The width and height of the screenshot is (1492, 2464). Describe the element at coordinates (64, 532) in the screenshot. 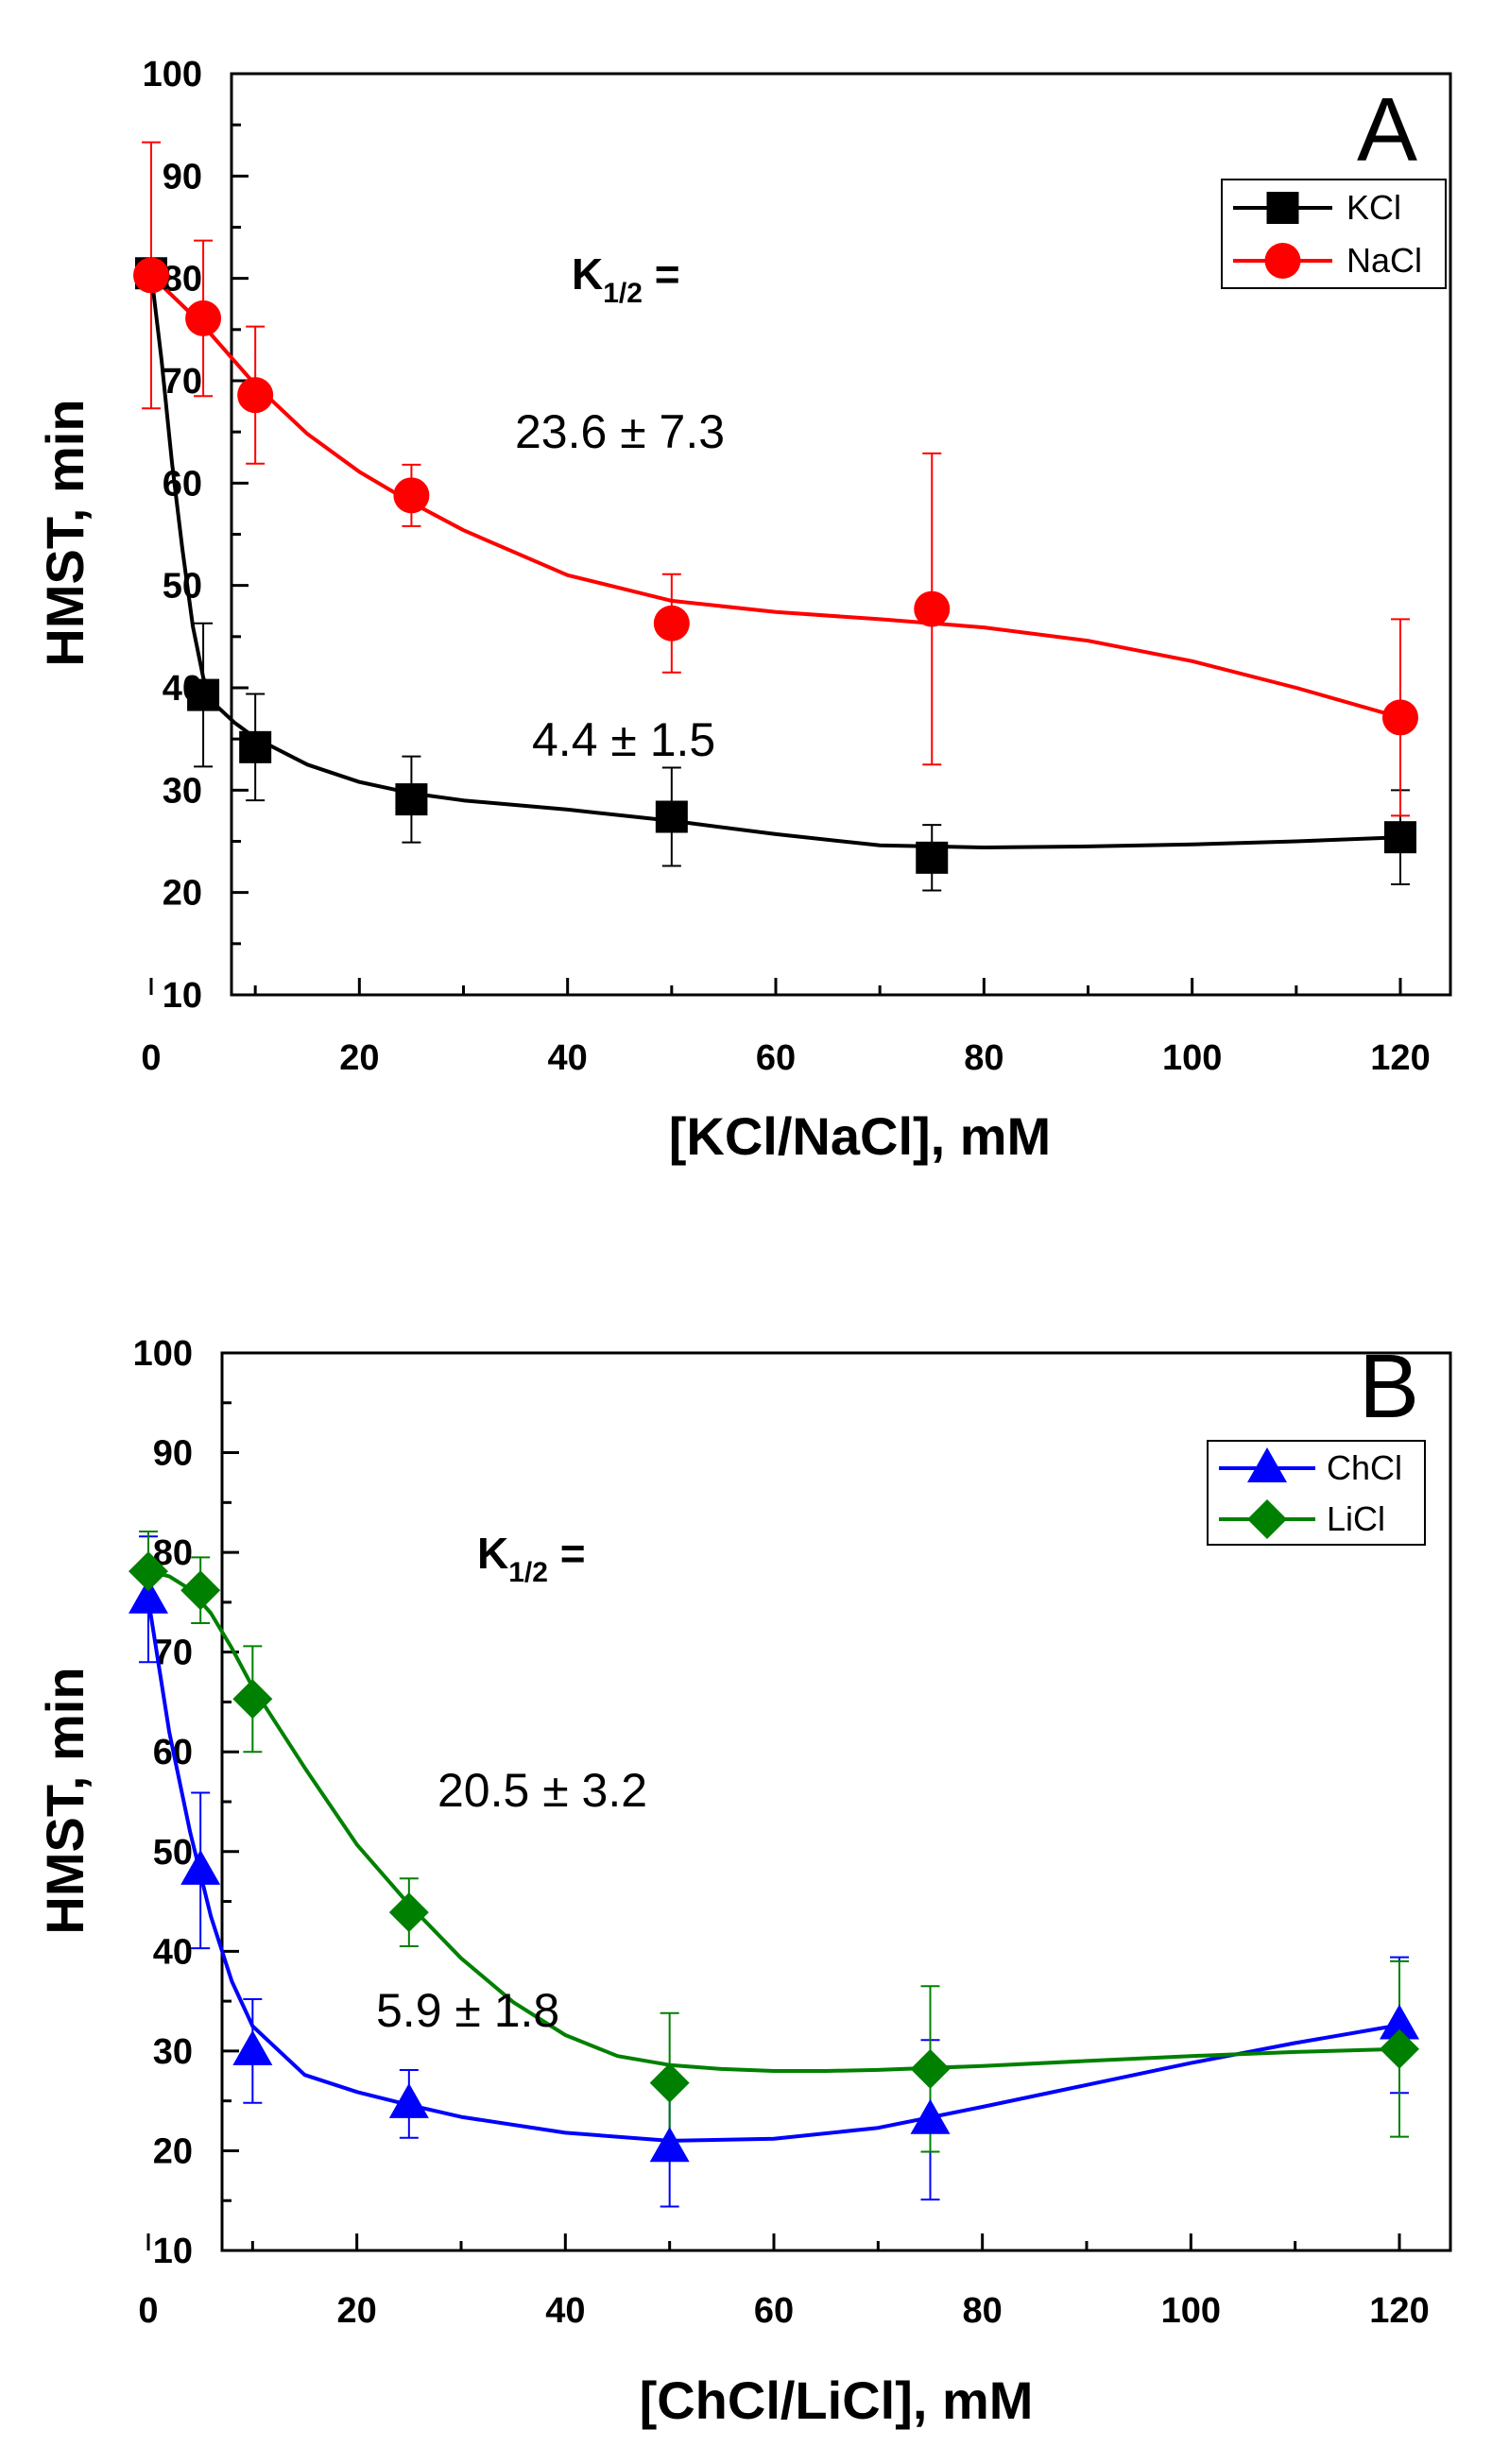

I see `y-axis-title-a: HMST, min` at that location.